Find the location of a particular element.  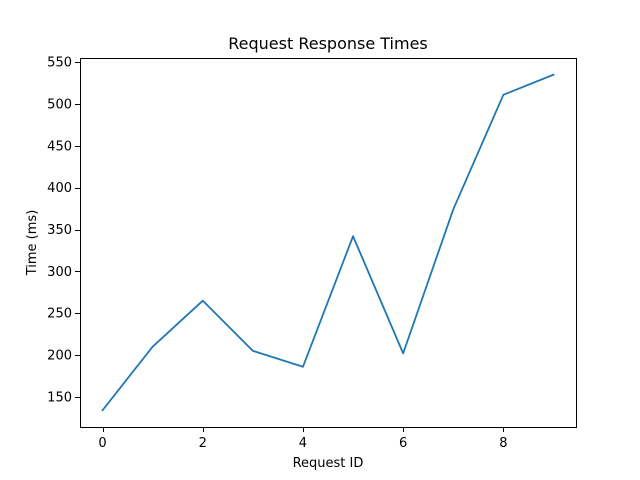

y-tick-label: 550 is located at coordinates (59, 63).